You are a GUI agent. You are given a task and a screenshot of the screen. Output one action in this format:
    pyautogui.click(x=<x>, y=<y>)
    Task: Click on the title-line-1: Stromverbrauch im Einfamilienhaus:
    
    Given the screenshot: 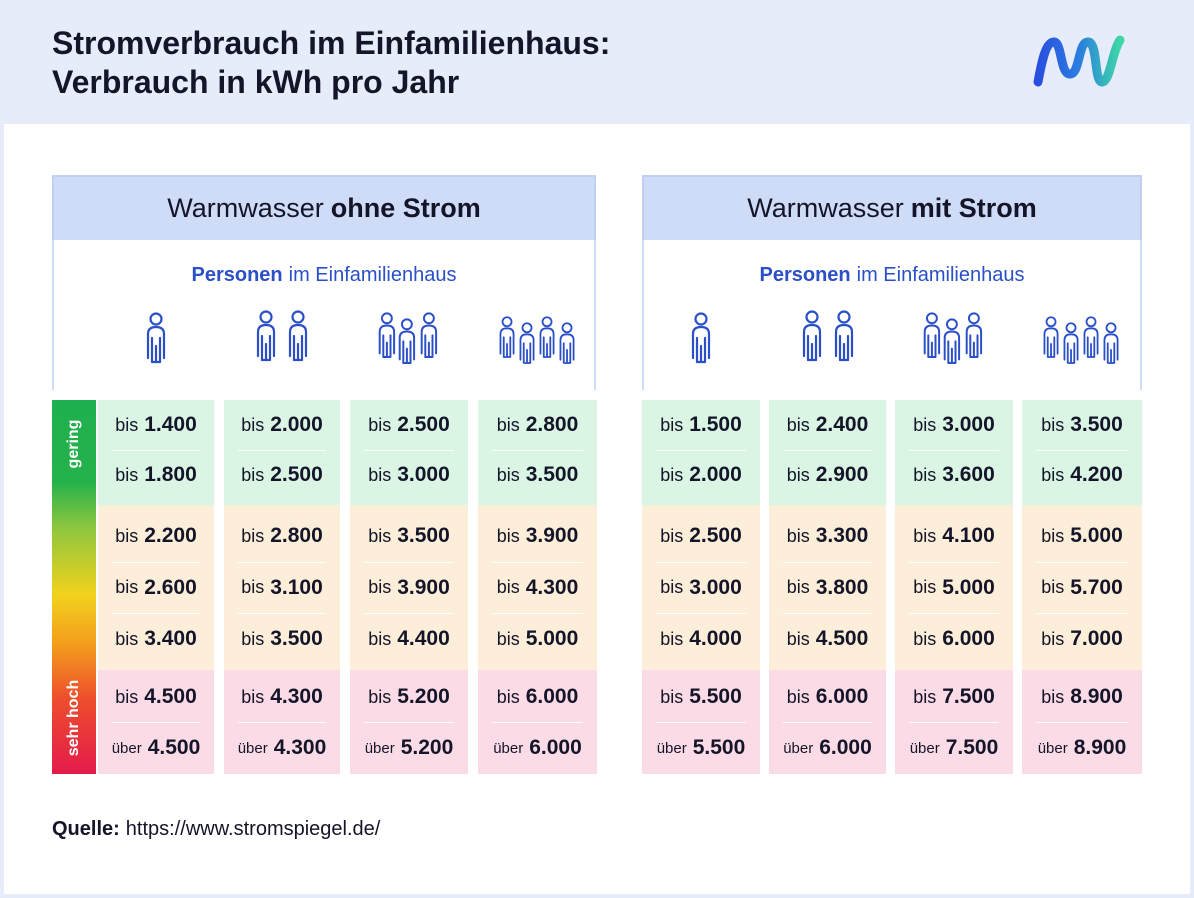 What is the action you would take?
    pyautogui.click(x=331, y=43)
    